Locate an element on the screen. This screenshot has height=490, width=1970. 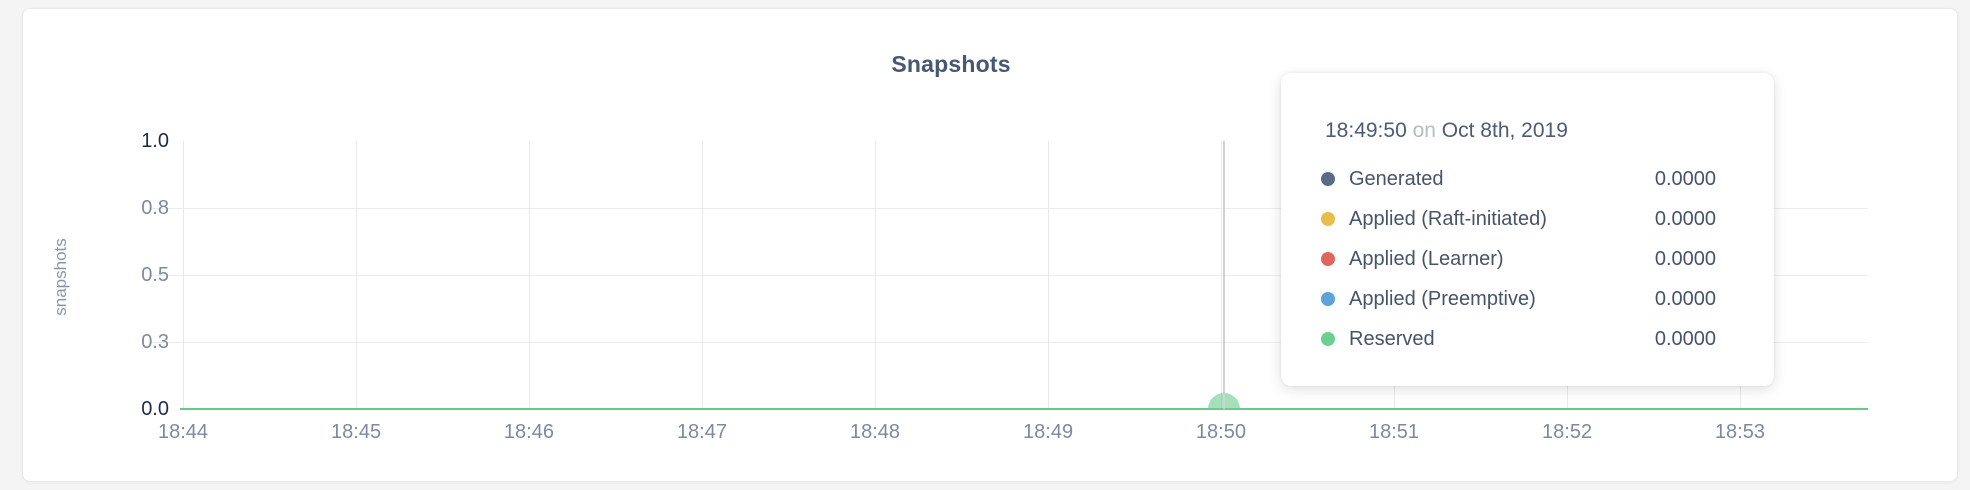
x-tick-label: 18:50 is located at coordinates (1220, 432).